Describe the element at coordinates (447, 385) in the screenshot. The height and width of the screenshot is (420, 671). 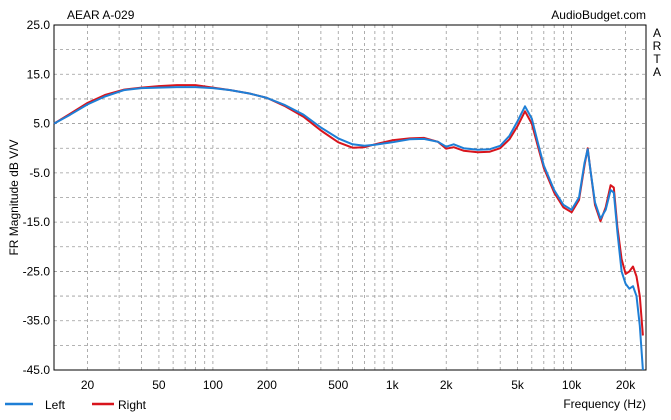
I see `x-tick-label: 2k` at that location.